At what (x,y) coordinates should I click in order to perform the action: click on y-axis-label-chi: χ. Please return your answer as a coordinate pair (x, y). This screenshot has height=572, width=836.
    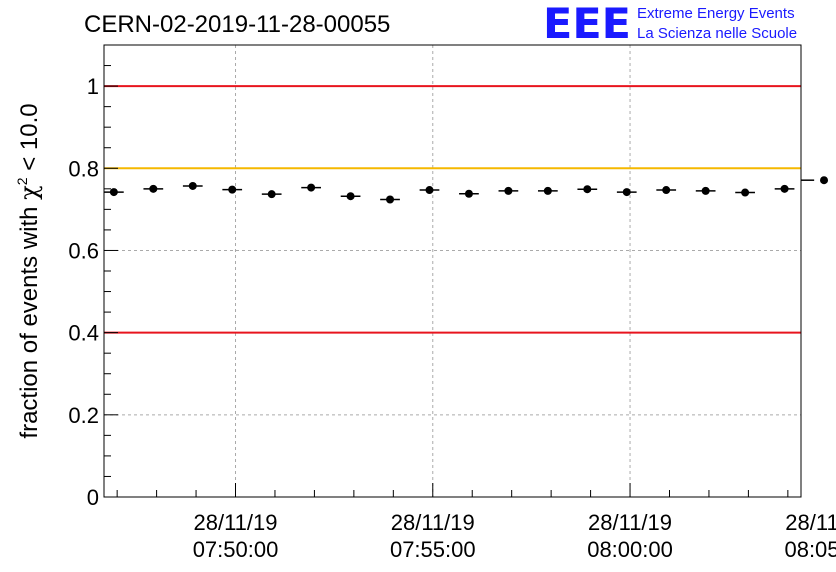
    Looking at the image, I should click on (29, 192).